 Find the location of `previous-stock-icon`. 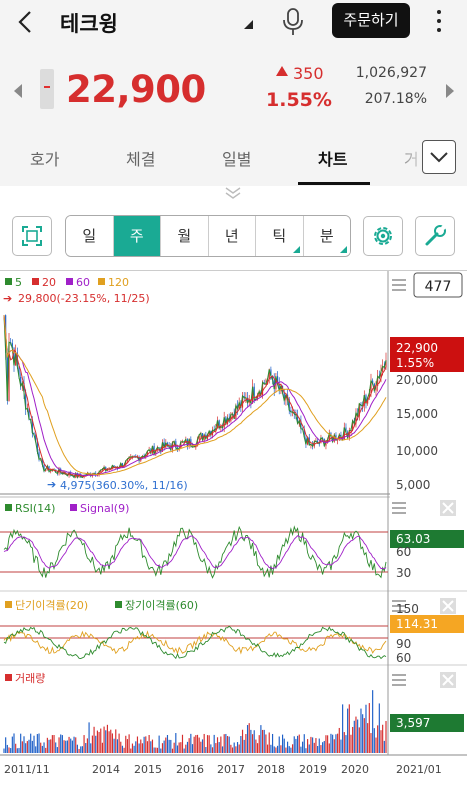

previous-stock-icon is located at coordinates (18, 91).